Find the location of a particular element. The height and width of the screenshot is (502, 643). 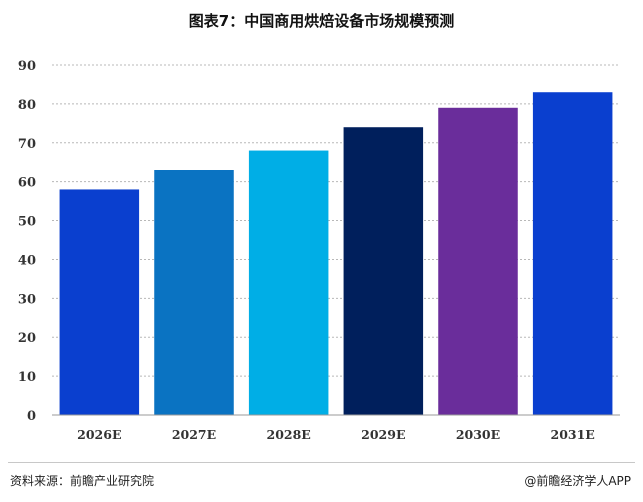

y-tick-label: 70 is located at coordinates (27, 144).